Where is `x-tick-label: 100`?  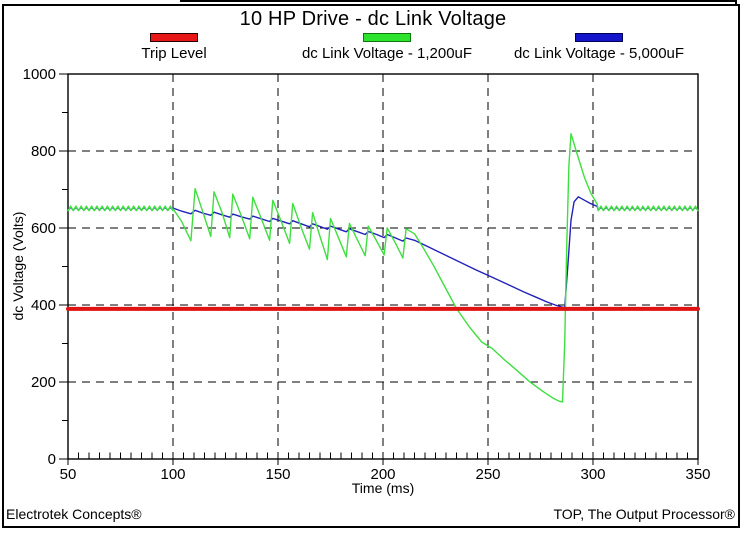 x-tick-label: 100 is located at coordinates (172, 474).